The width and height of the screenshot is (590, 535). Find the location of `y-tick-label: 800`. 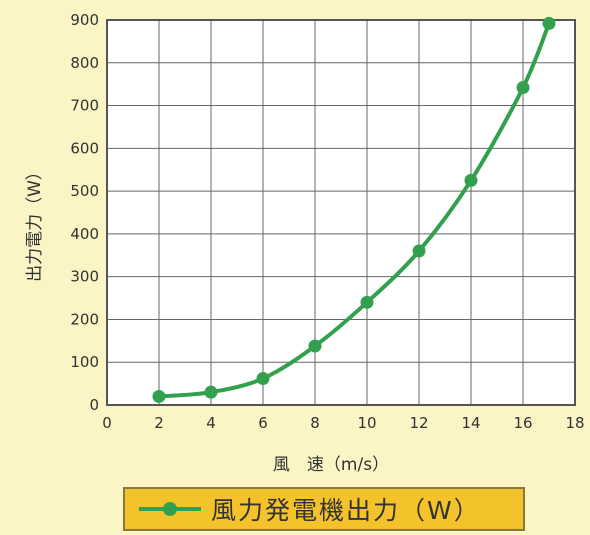

y-tick-label: 800 is located at coordinates (84, 63).